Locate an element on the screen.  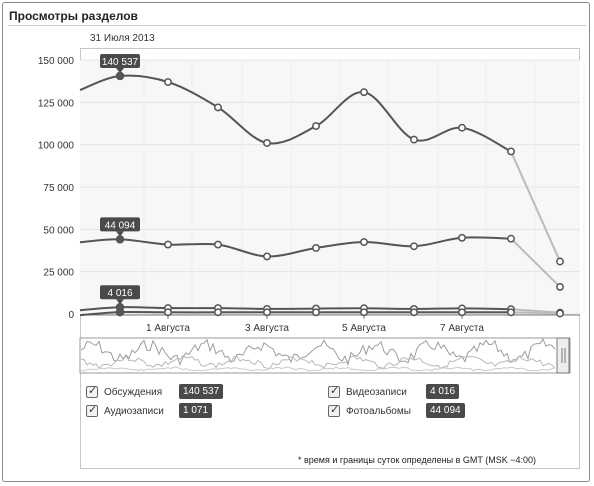
title-divider is located at coordinates (297, 25).